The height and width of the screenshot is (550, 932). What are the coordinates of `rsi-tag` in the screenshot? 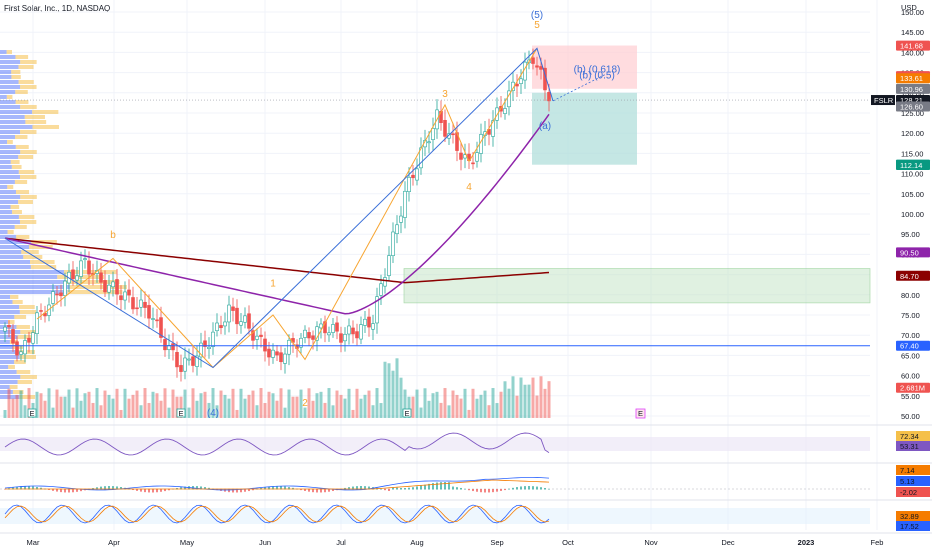 It's located at (913, 446).